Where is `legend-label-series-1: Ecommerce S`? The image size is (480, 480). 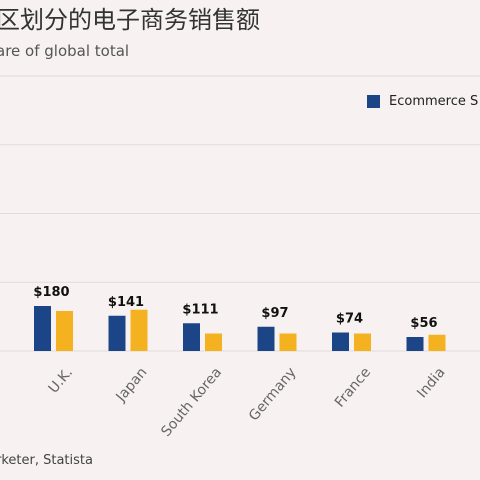 legend-label-series-1: Ecommerce S is located at coordinates (434, 101).